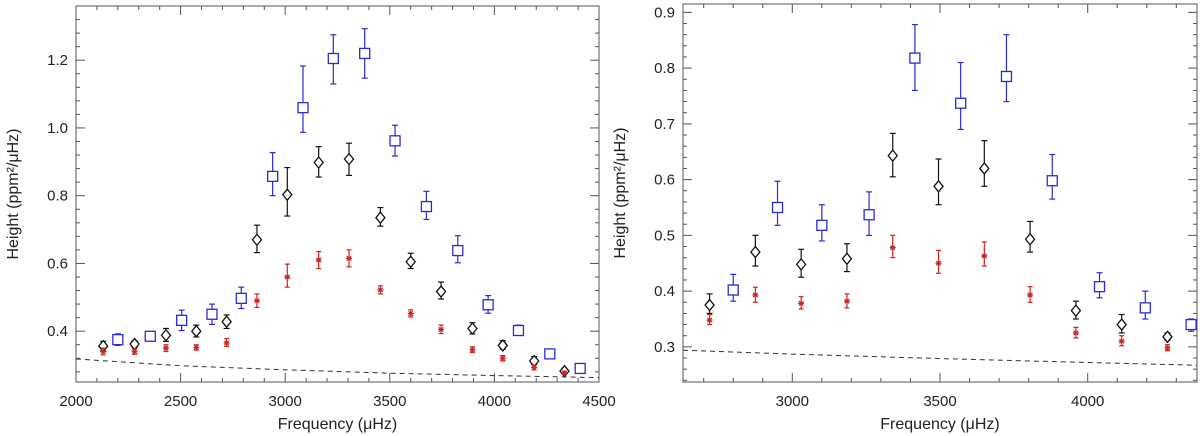  What do you see at coordinates (285, 401) in the screenshot?
I see `x-tick-label: 3000` at bounding box center [285, 401].